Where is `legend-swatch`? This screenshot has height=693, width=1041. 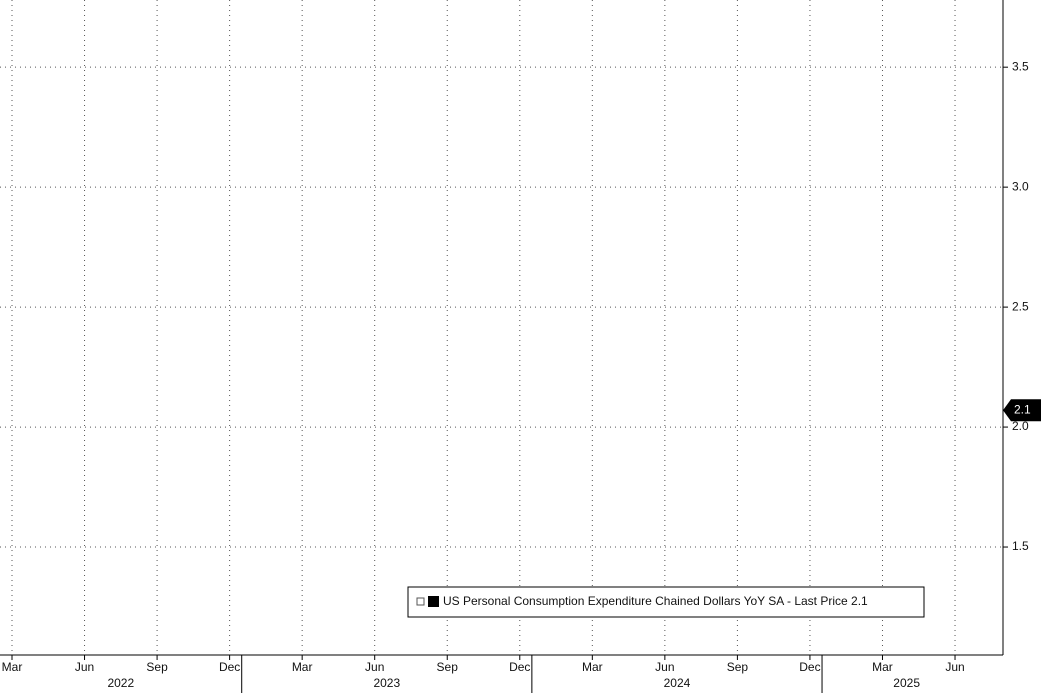 legend-swatch is located at coordinates (433, 601).